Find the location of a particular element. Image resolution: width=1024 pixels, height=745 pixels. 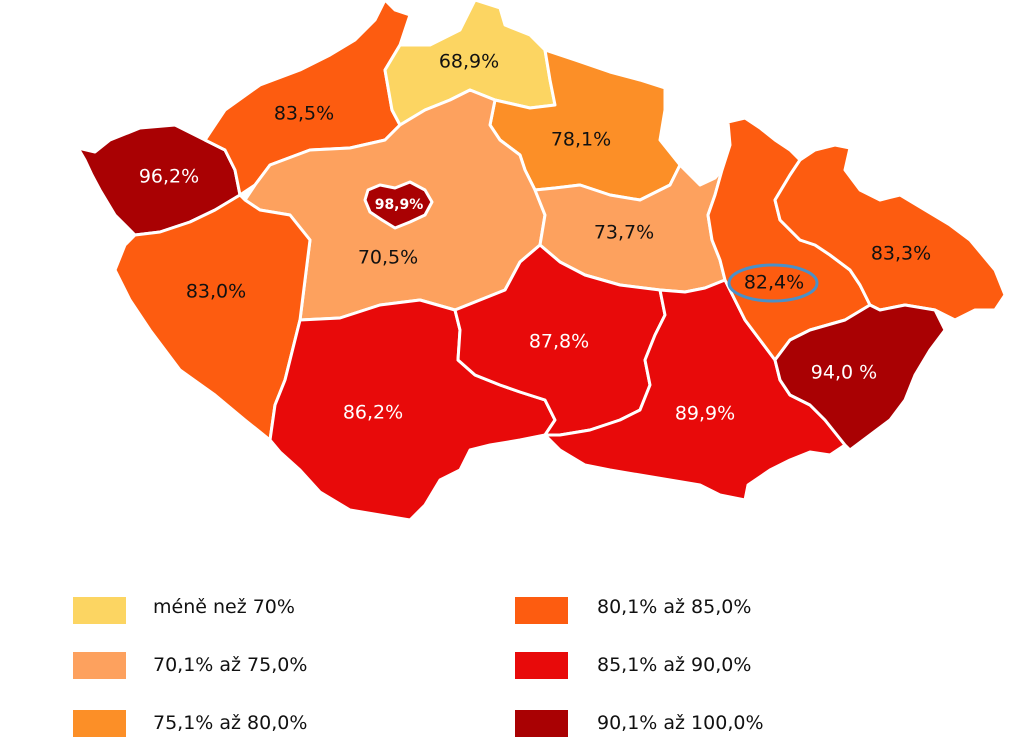

region-praha is located at coordinates (398, 205).